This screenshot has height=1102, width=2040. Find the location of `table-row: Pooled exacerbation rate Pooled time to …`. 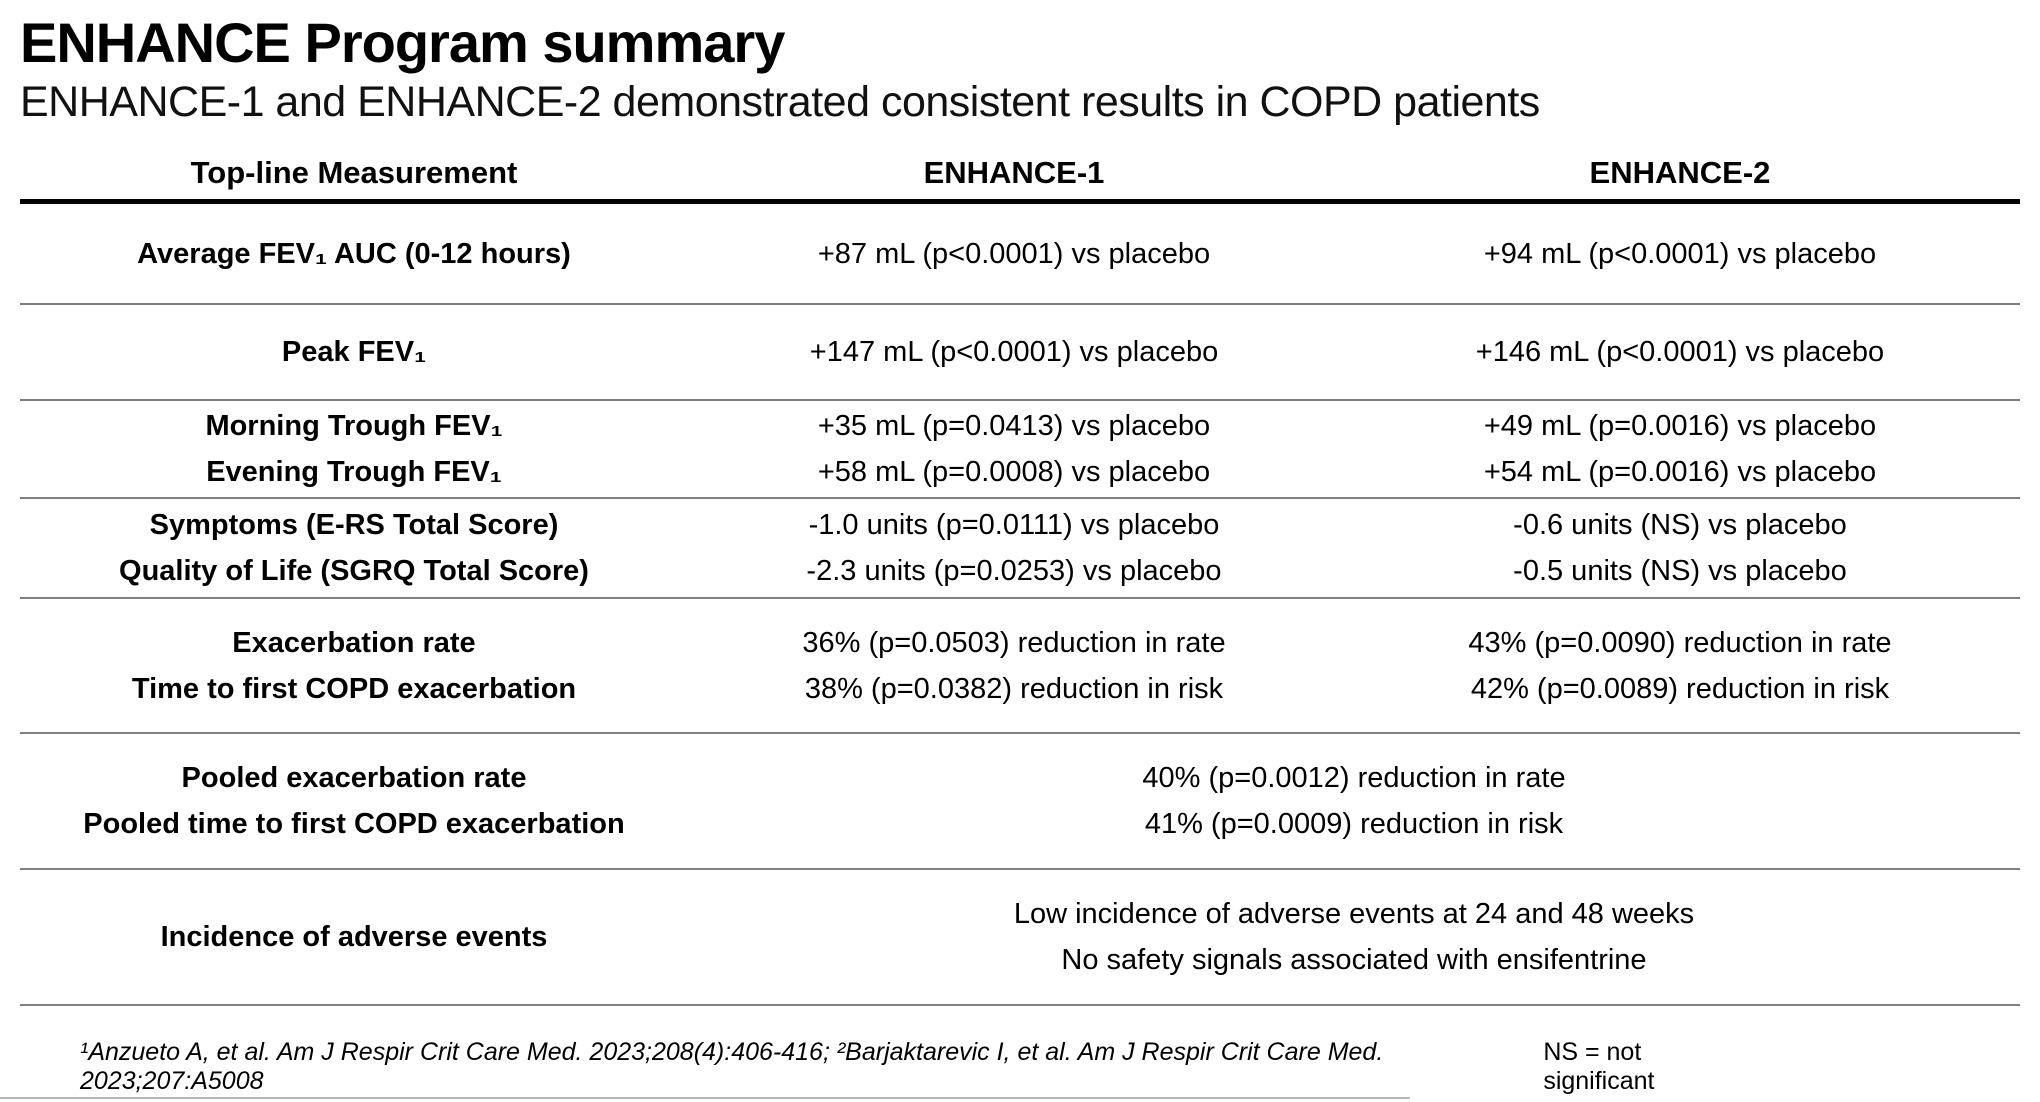

table-row: Pooled exacerbation rate Pooled time to … is located at coordinates (1020, 802).